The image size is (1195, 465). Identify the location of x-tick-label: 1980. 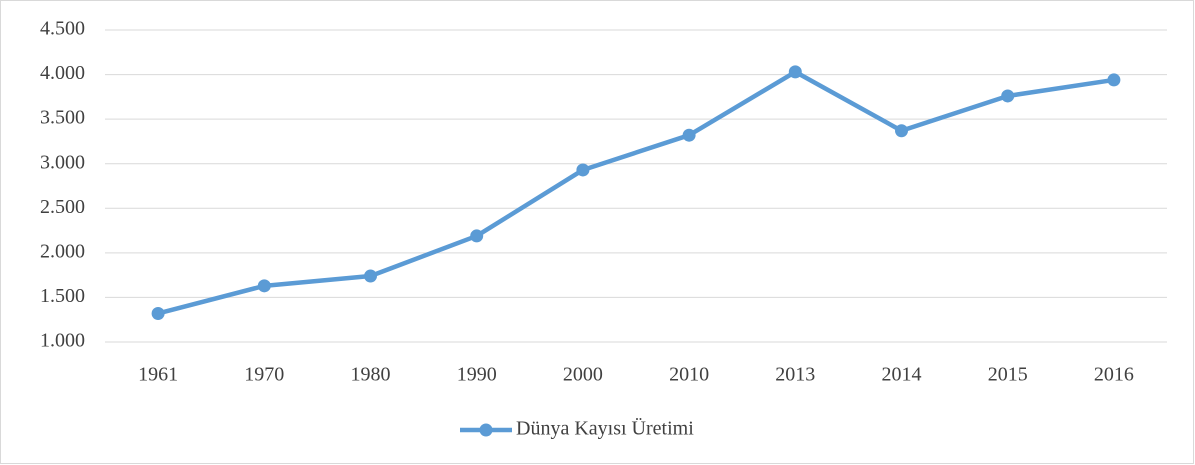
(371, 375).